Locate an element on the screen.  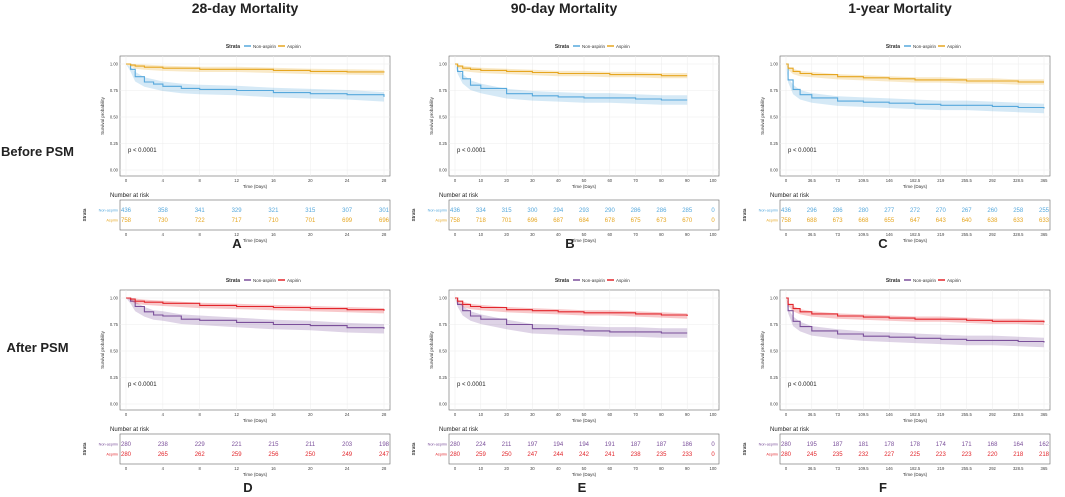
x-tick-label: 60 is located at coordinates (609, 180).